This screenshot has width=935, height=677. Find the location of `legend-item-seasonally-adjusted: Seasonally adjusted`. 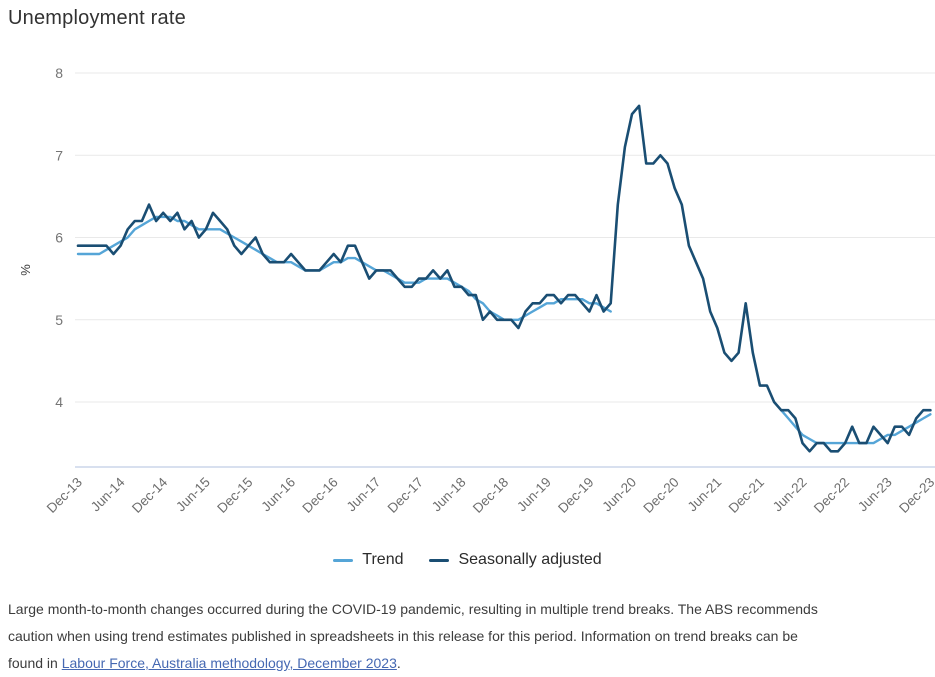

legend-item-seasonally-adjusted: Seasonally adjusted is located at coordinates (515, 560).